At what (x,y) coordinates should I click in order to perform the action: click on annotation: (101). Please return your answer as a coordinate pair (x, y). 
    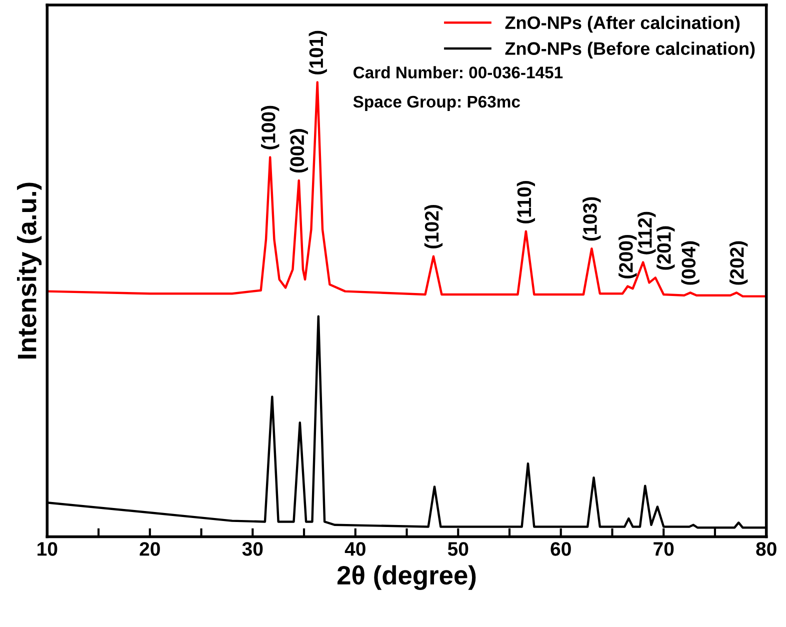
    Looking at the image, I should click on (317, 52).